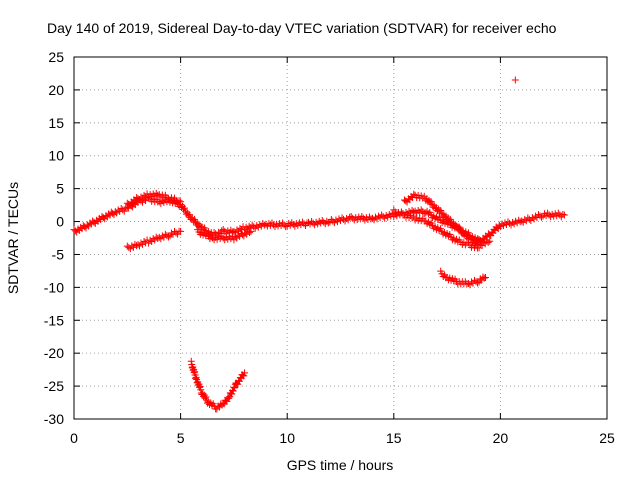  What do you see at coordinates (60, 222) in the screenshot?
I see `y-tick-label: 0` at bounding box center [60, 222].